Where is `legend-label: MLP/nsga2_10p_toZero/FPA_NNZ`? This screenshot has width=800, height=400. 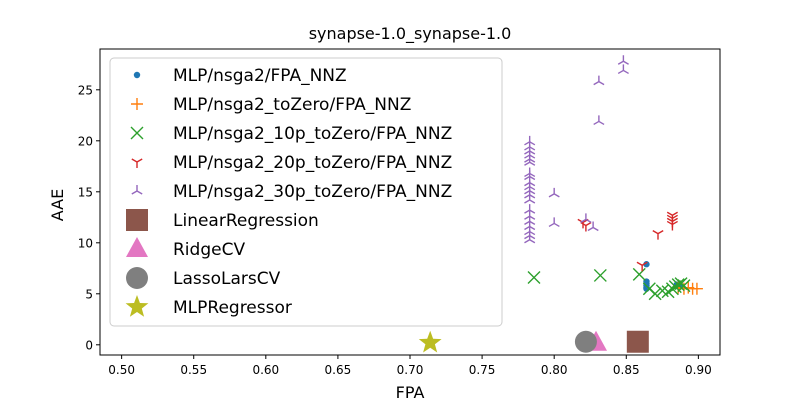
legend-label: MLP/nsga2_10p_toZero/FPA_NNZ is located at coordinates (312, 134).